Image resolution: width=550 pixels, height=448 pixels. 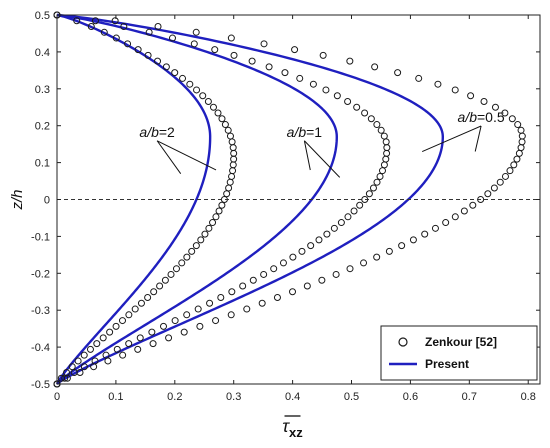 What do you see at coordinates (57, 397) in the screenshot?
I see `x-tick-label-0: 0` at bounding box center [57, 397].